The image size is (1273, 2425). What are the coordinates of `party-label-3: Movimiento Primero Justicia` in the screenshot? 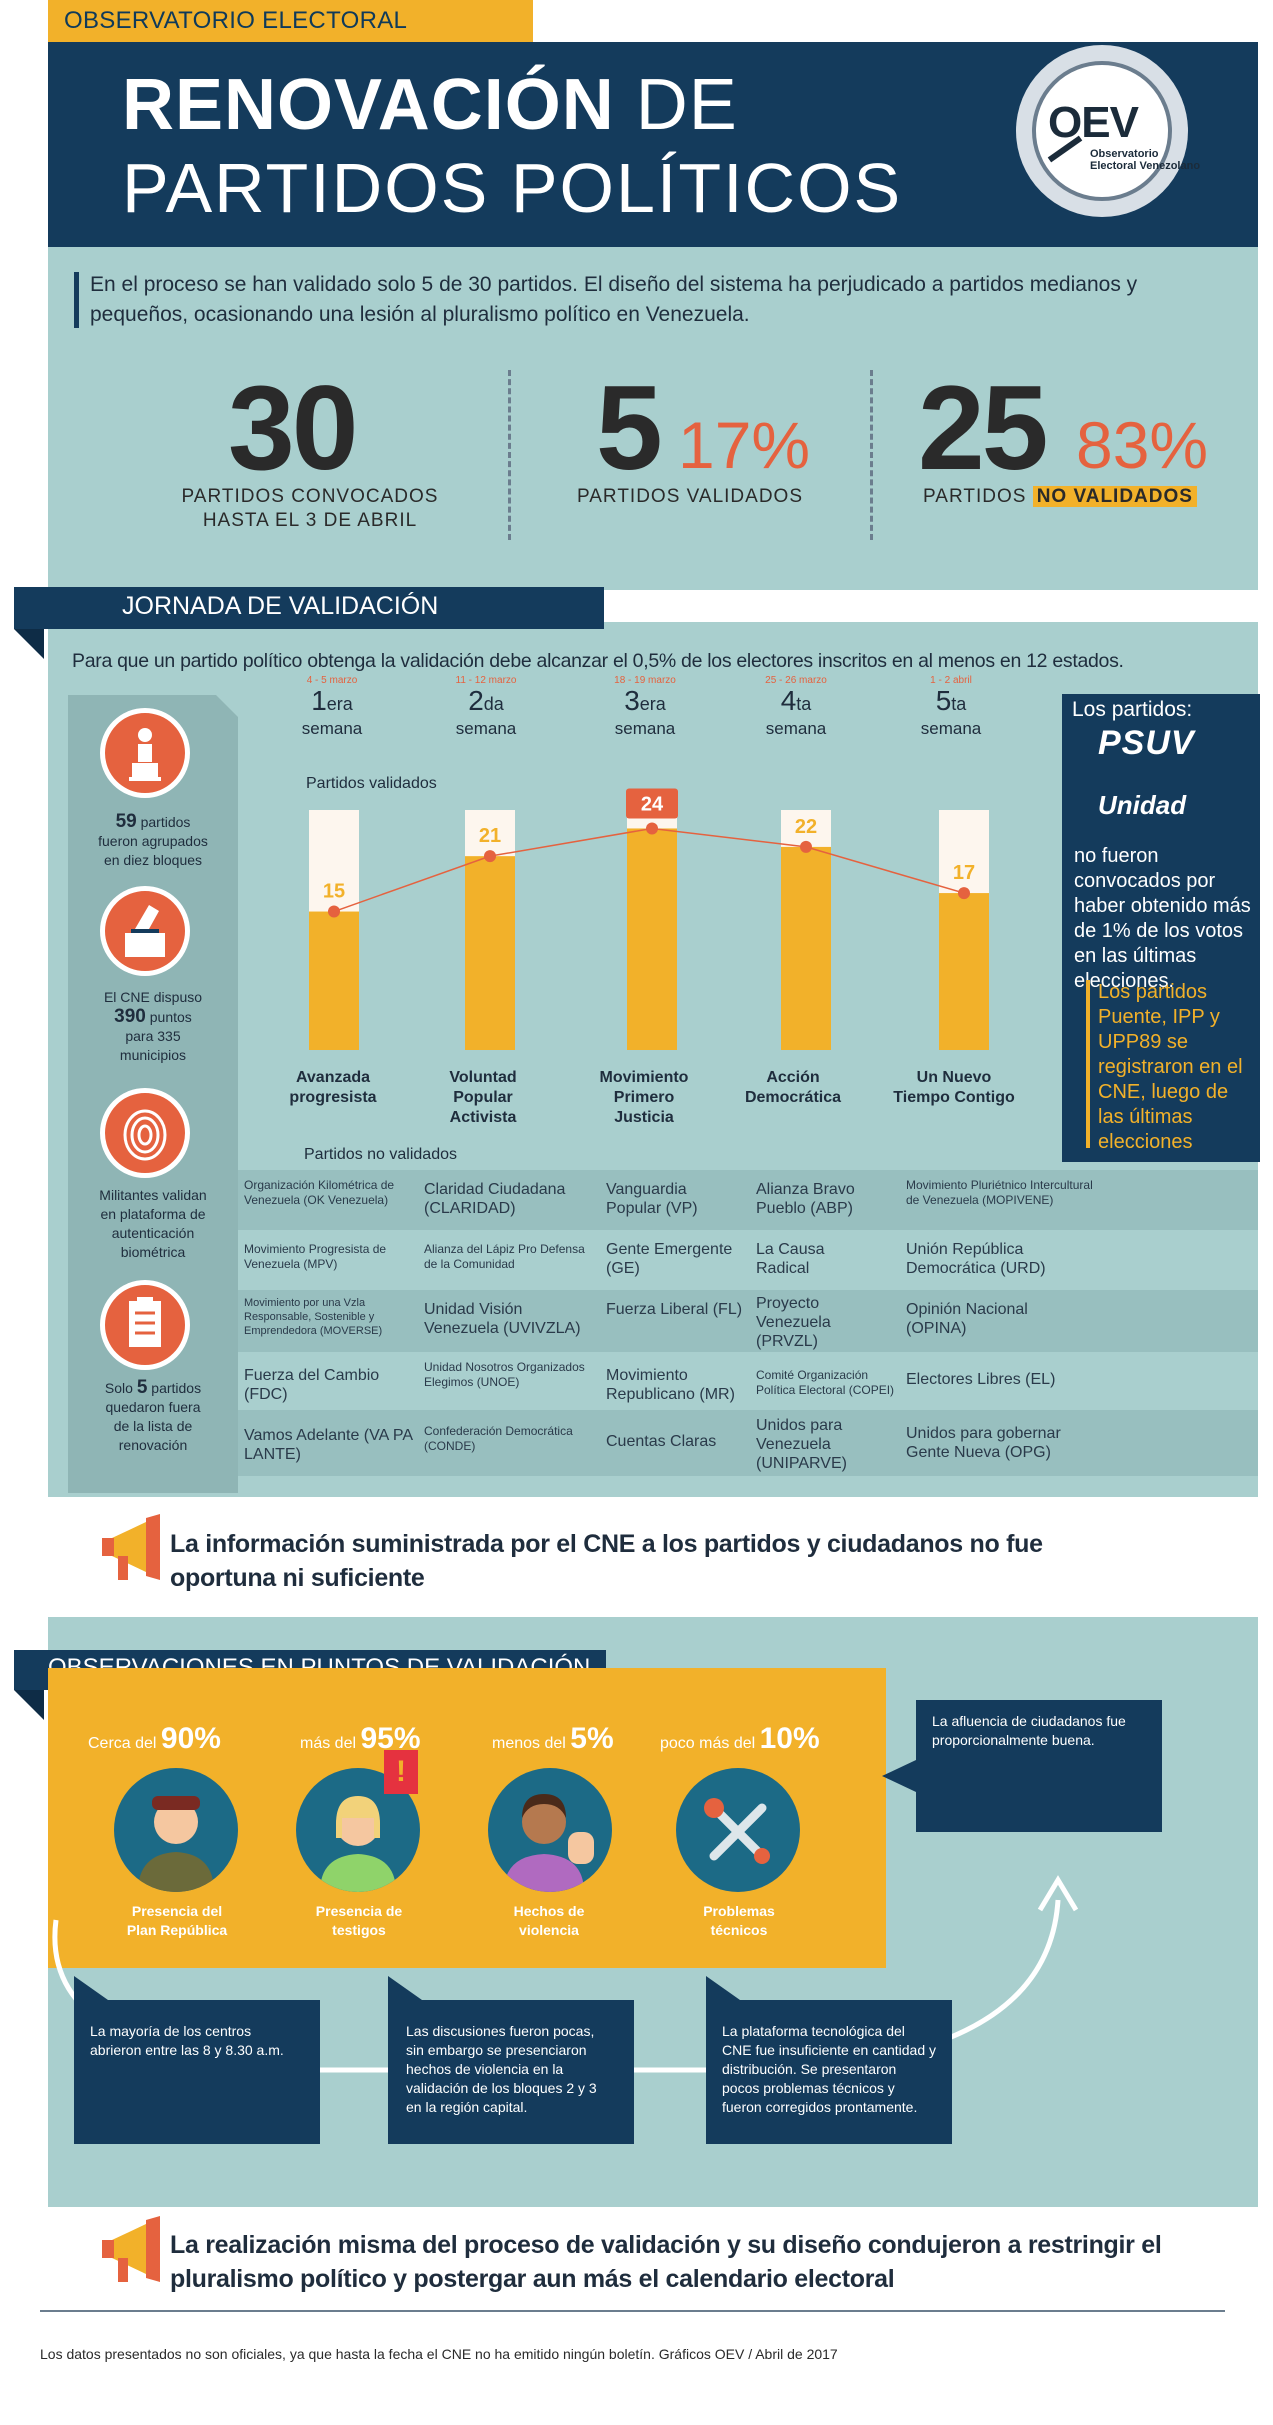 It's located at (644, 1098).